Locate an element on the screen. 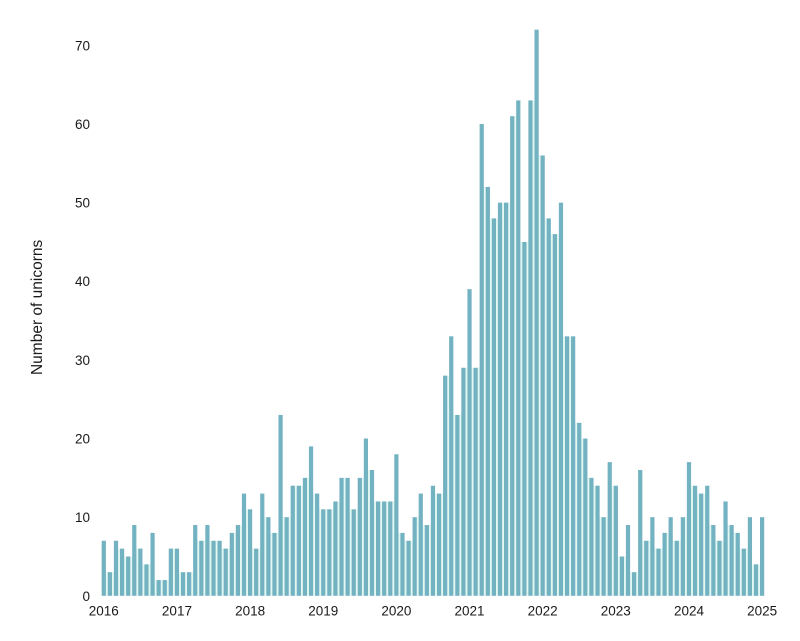 Image resolution: width=800 pixels, height=641 pixels. svg-text: 2021 is located at coordinates (470, 610).